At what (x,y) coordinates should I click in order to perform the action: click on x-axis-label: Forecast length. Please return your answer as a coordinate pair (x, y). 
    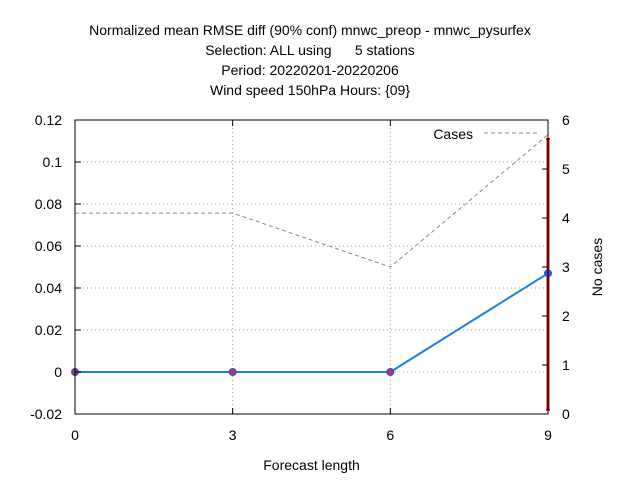
    Looking at the image, I should click on (311, 465).